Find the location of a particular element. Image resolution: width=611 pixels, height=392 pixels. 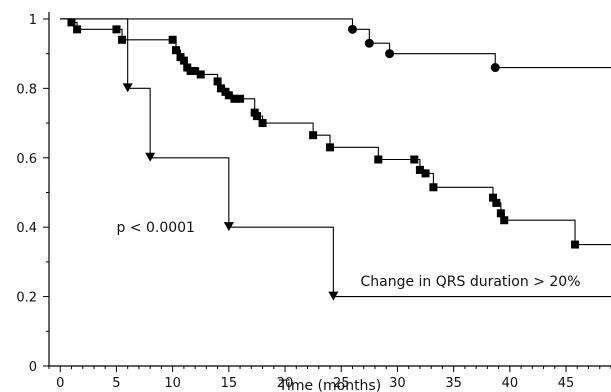

p-value-annotation: p < 0.0001 is located at coordinates (155, 228).